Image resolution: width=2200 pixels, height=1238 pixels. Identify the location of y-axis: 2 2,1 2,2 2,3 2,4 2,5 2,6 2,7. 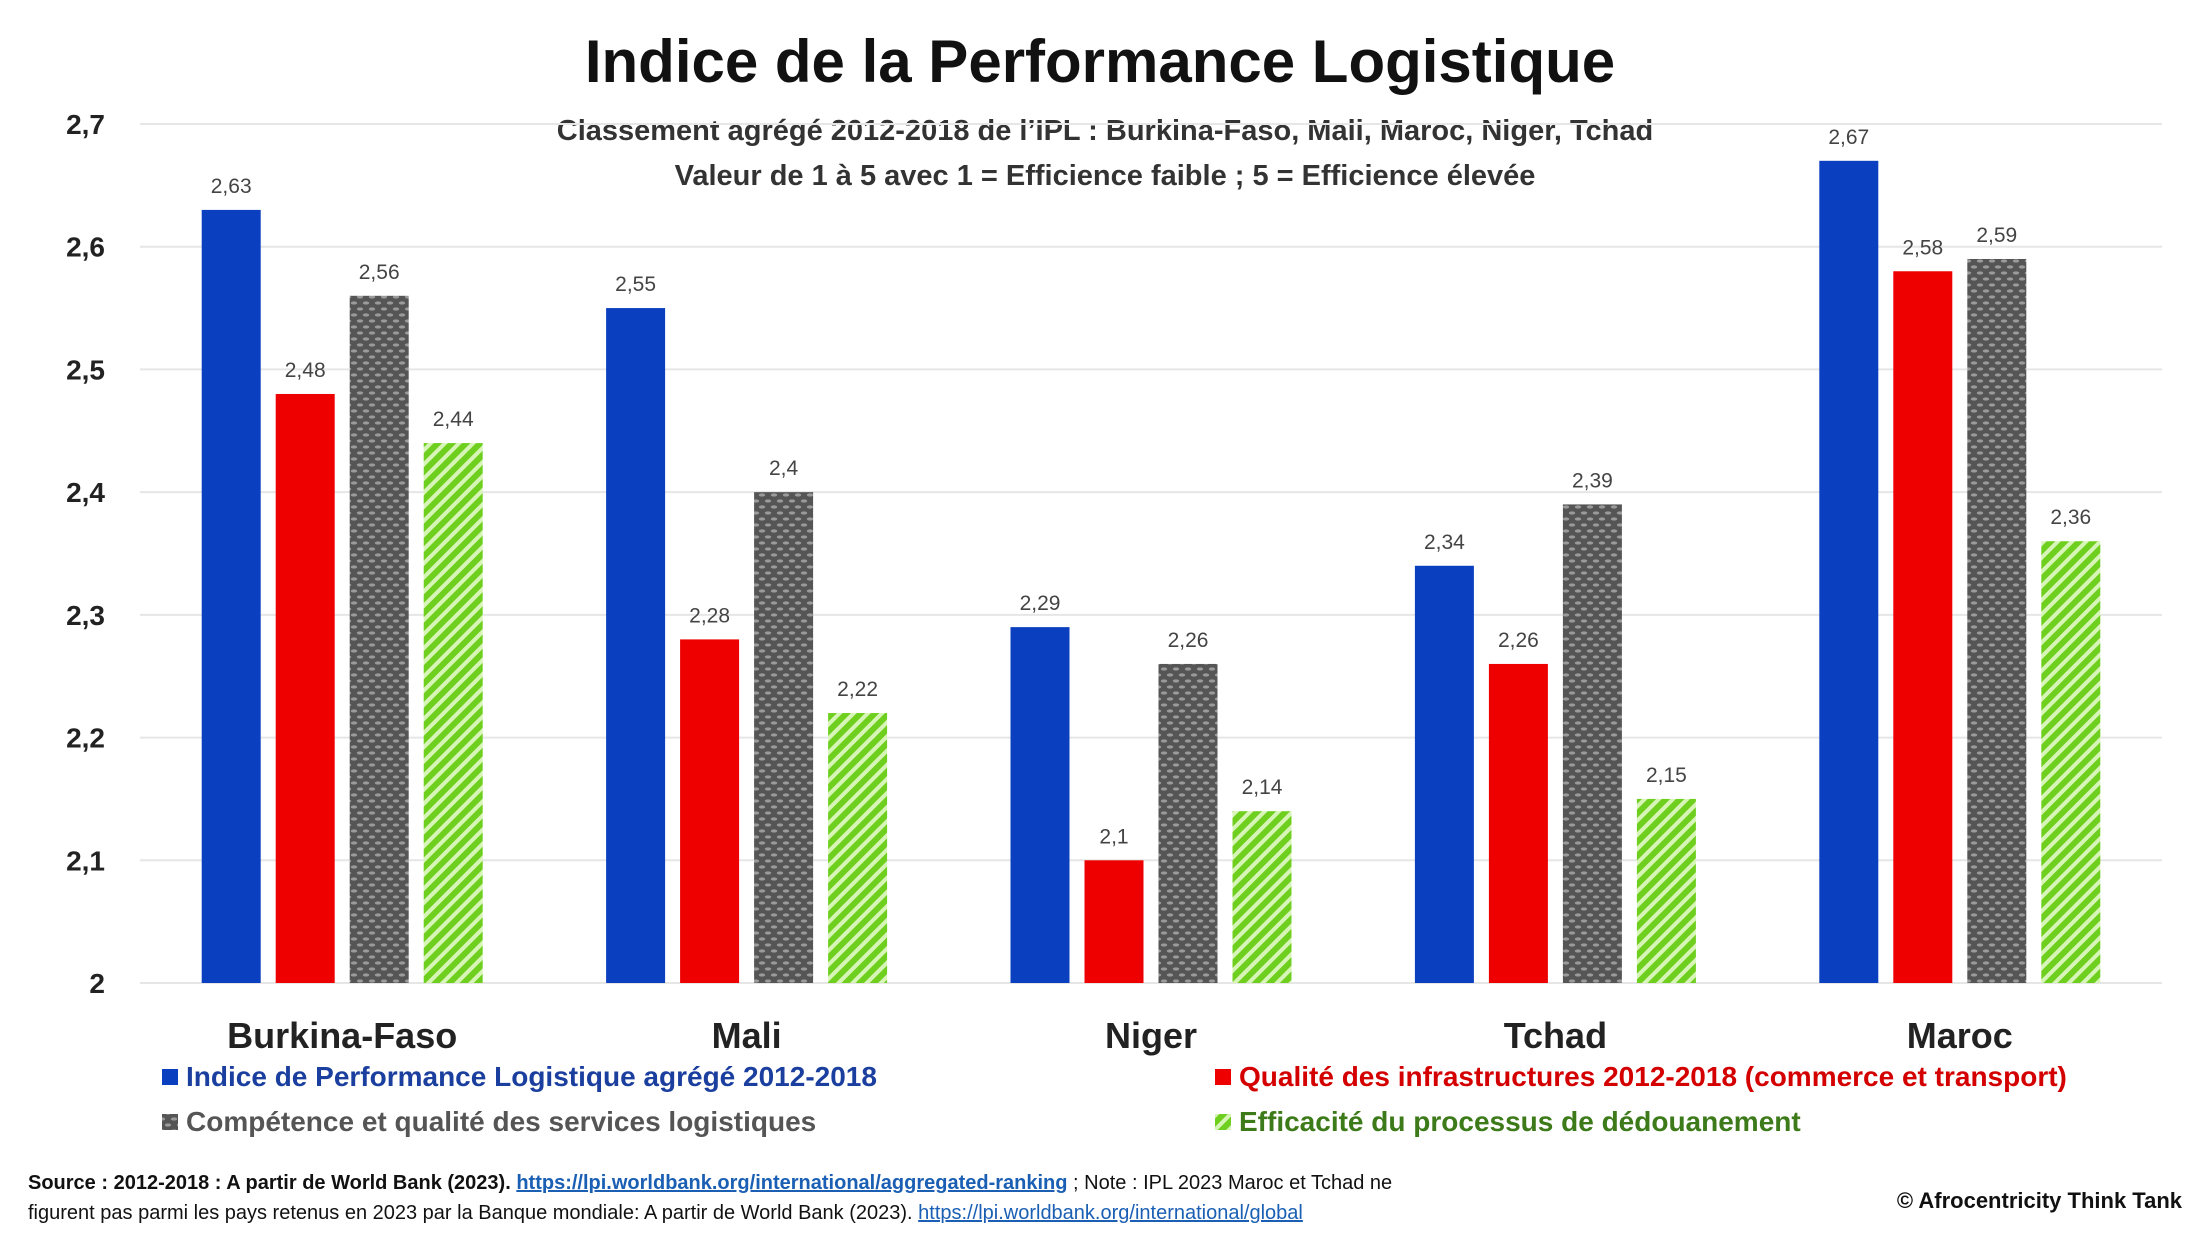
(85, 554).